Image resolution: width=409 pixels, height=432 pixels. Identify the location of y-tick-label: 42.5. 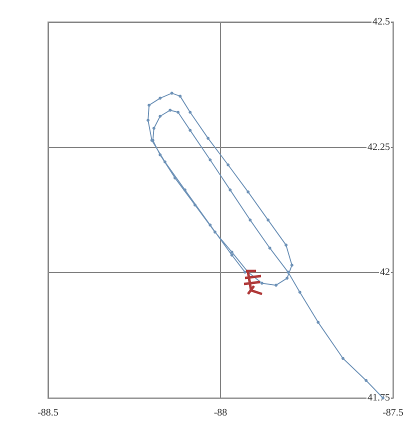
(381, 22).